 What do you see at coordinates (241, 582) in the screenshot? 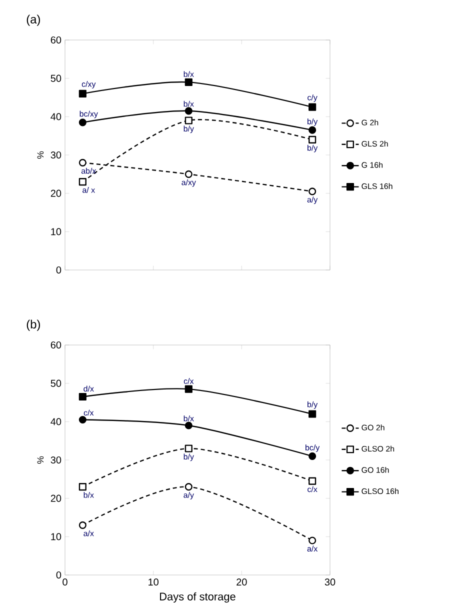
I see `x-tick-label: 20` at bounding box center [241, 582].